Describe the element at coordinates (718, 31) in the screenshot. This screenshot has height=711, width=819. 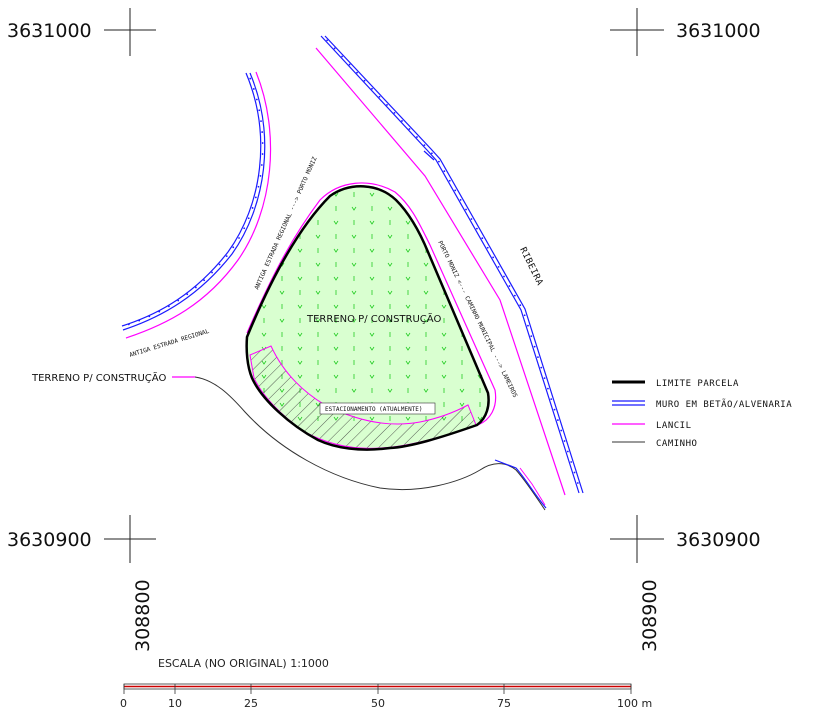
I see `coord-top-right: 3631000` at that location.